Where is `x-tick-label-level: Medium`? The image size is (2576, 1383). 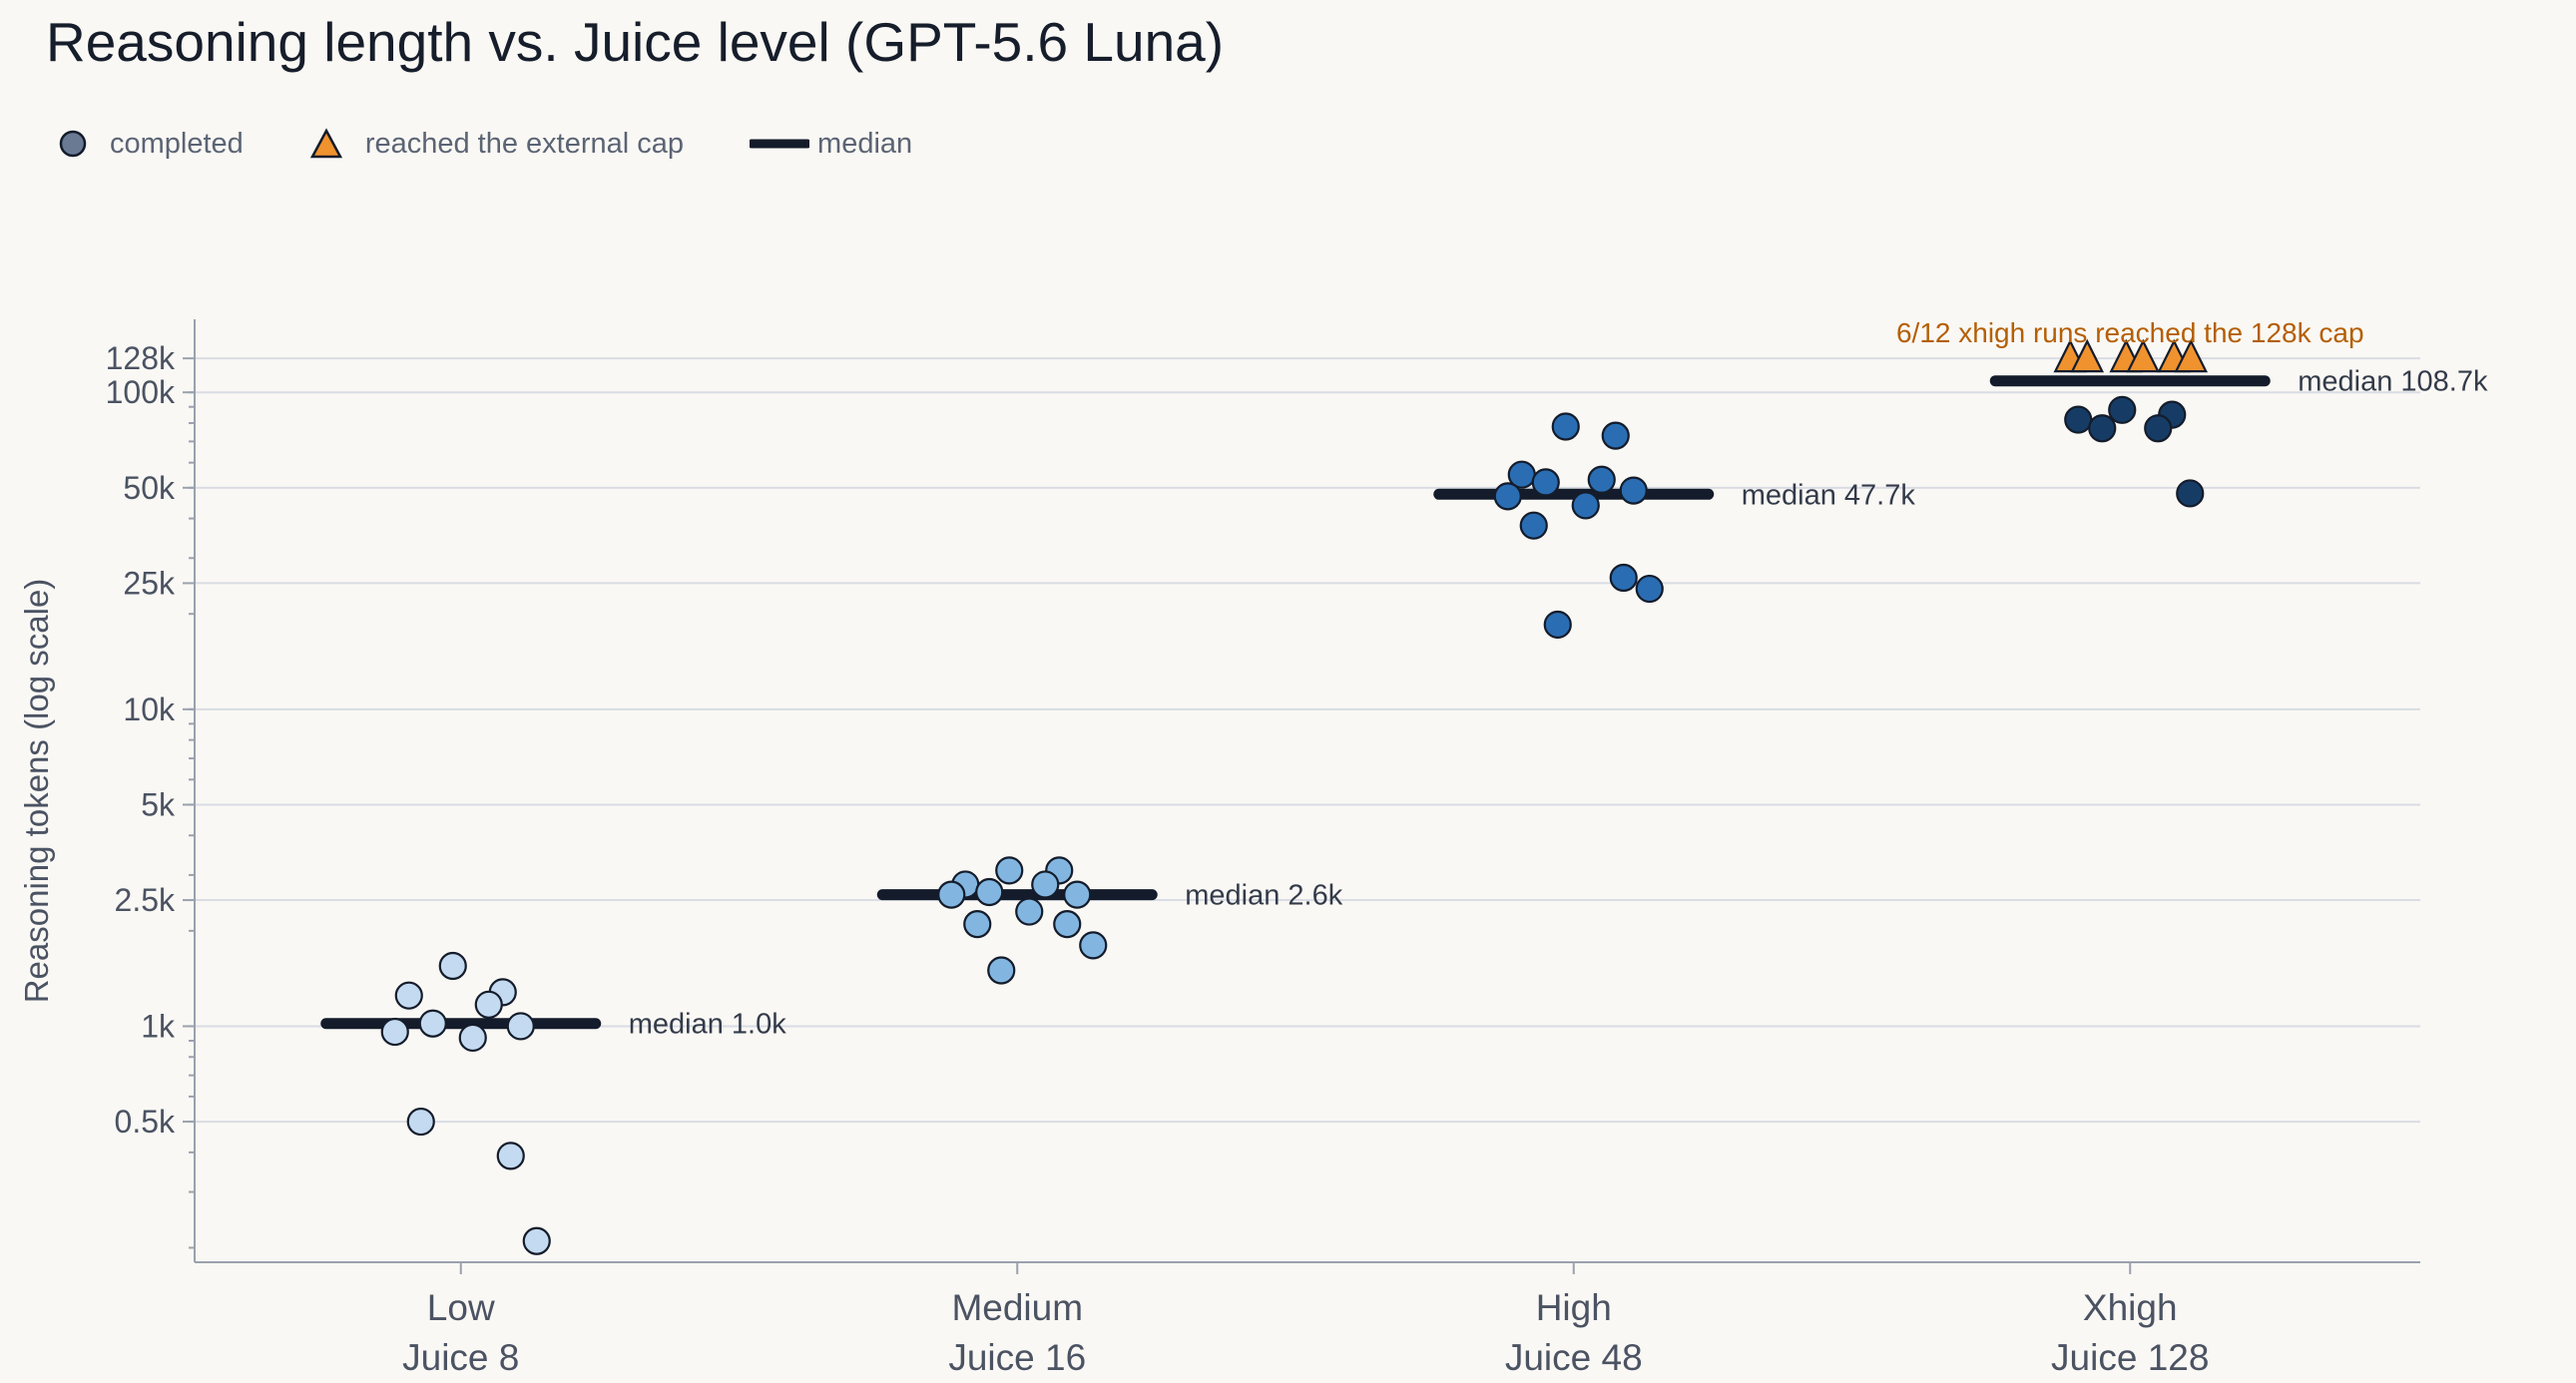 x-tick-label-level: Medium is located at coordinates (1017, 1307).